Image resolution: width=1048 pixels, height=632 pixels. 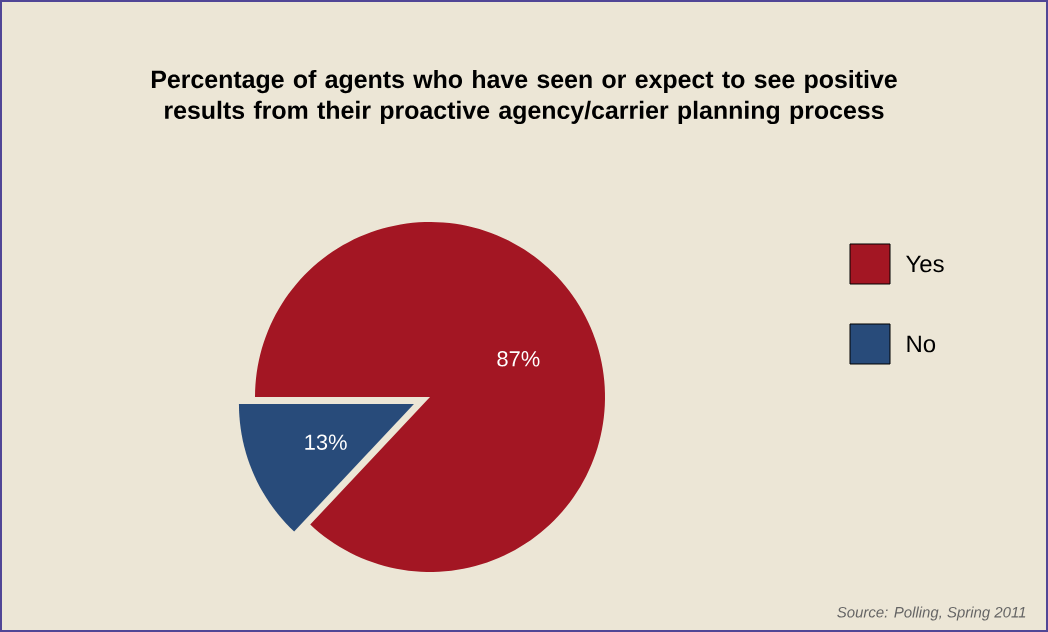 What do you see at coordinates (931, 613) in the screenshot?
I see `source-note: Source: Polling, Spring 2011` at bounding box center [931, 613].